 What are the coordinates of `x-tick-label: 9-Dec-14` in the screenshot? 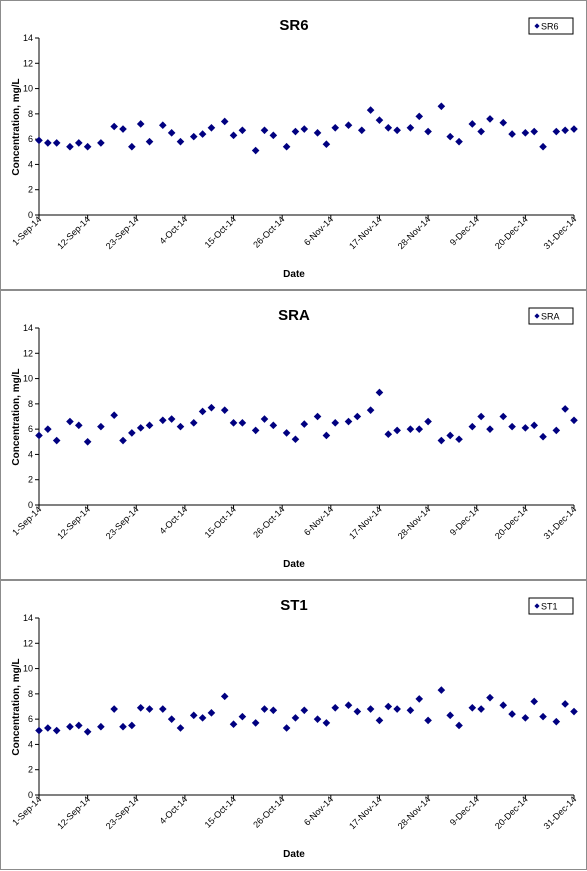 It's located at (464, 520).